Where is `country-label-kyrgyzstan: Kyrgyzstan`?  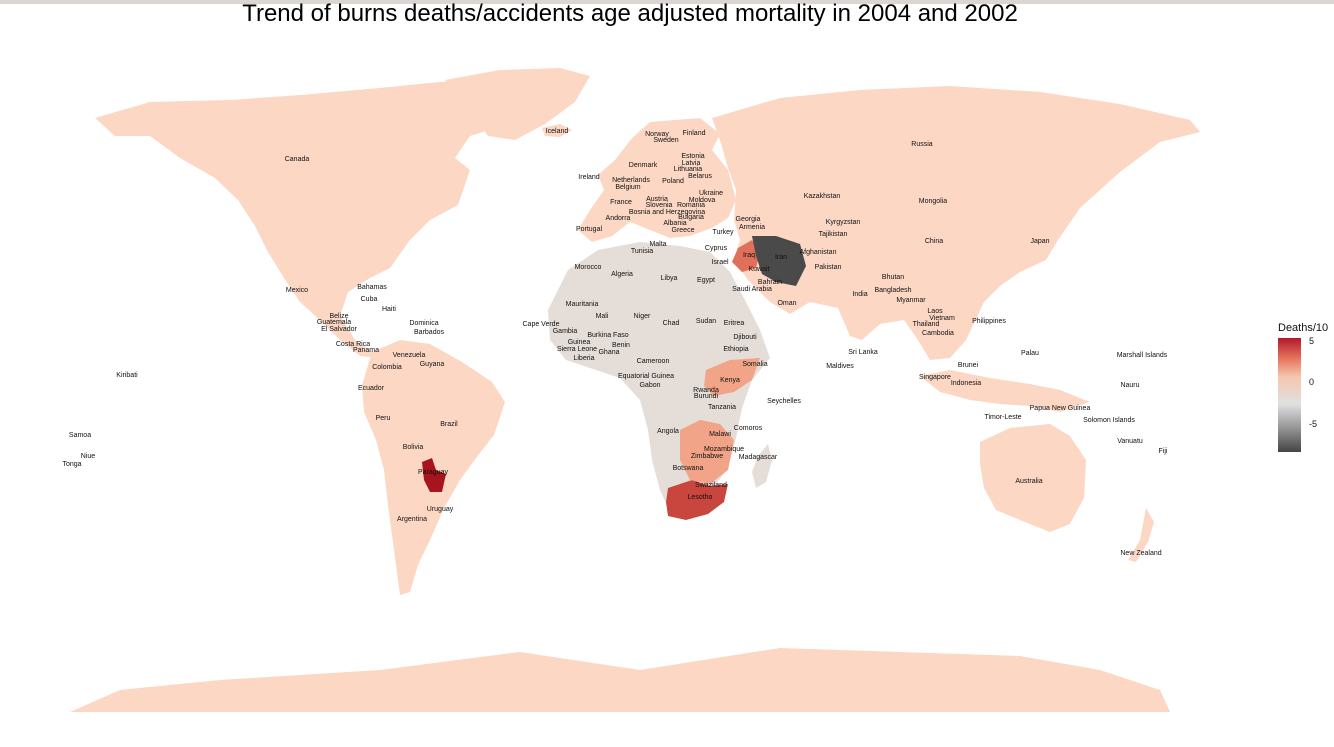
country-label-kyrgyzstan: Kyrgyzstan is located at coordinates (843, 222).